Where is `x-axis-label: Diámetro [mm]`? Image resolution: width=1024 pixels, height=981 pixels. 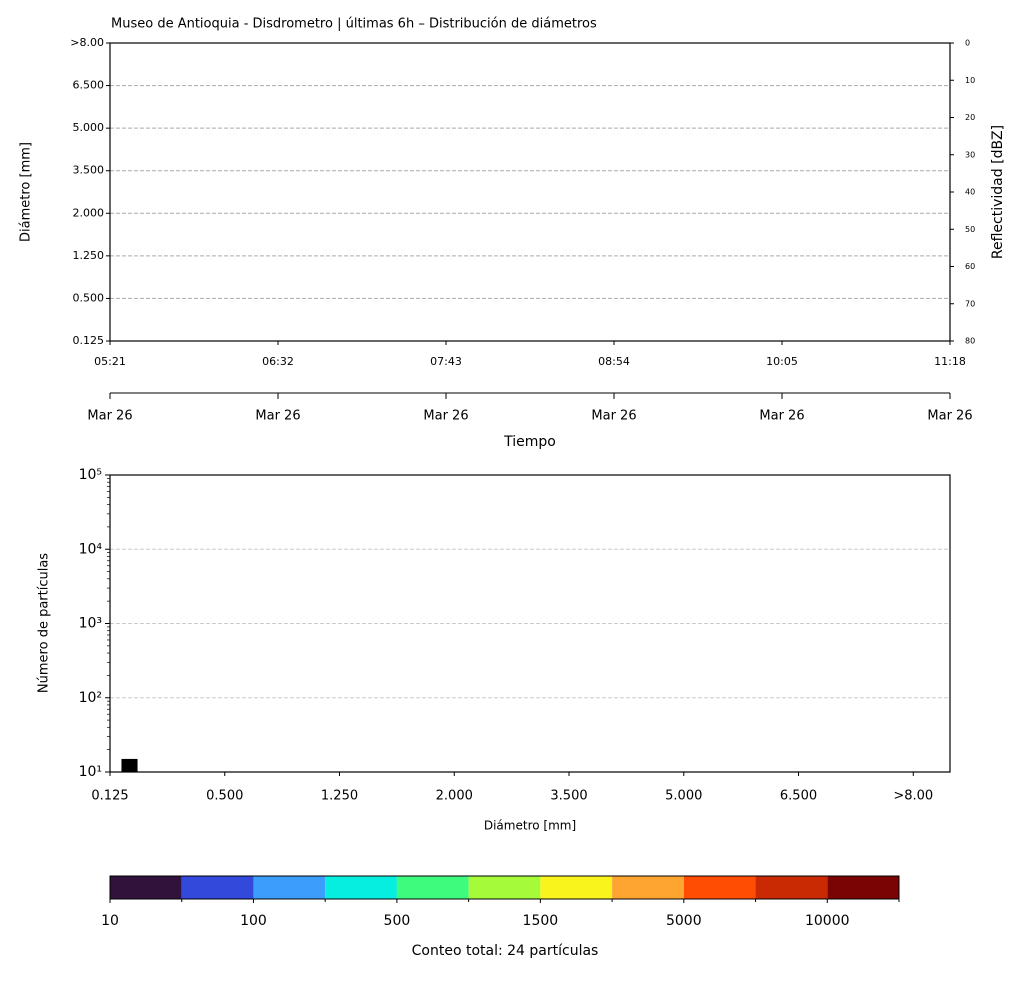
x-axis-label: Diámetro [mm] is located at coordinates (530, 826).